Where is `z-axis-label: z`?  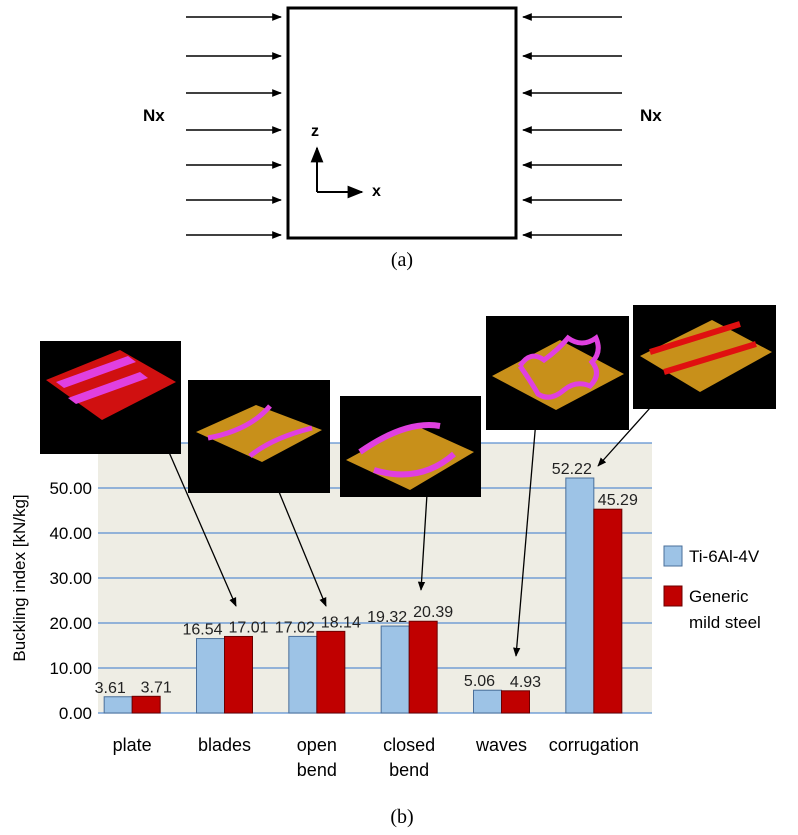 z-axis-label: z is located at coordinates (315, 131).